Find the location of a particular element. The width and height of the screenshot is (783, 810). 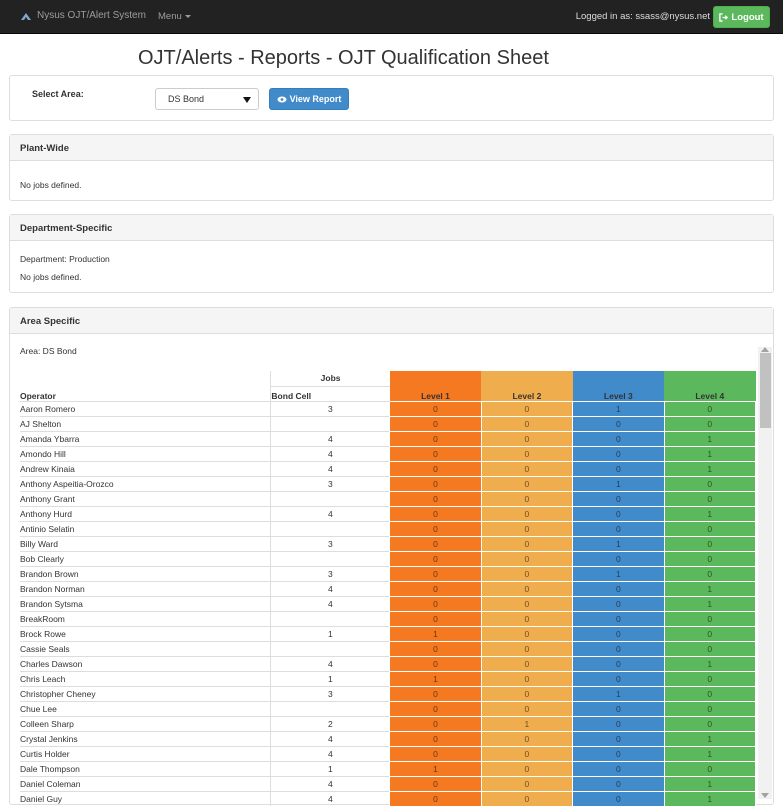

brand-link: Nysus OJT/Alert System is located at coordinates (83, 15).